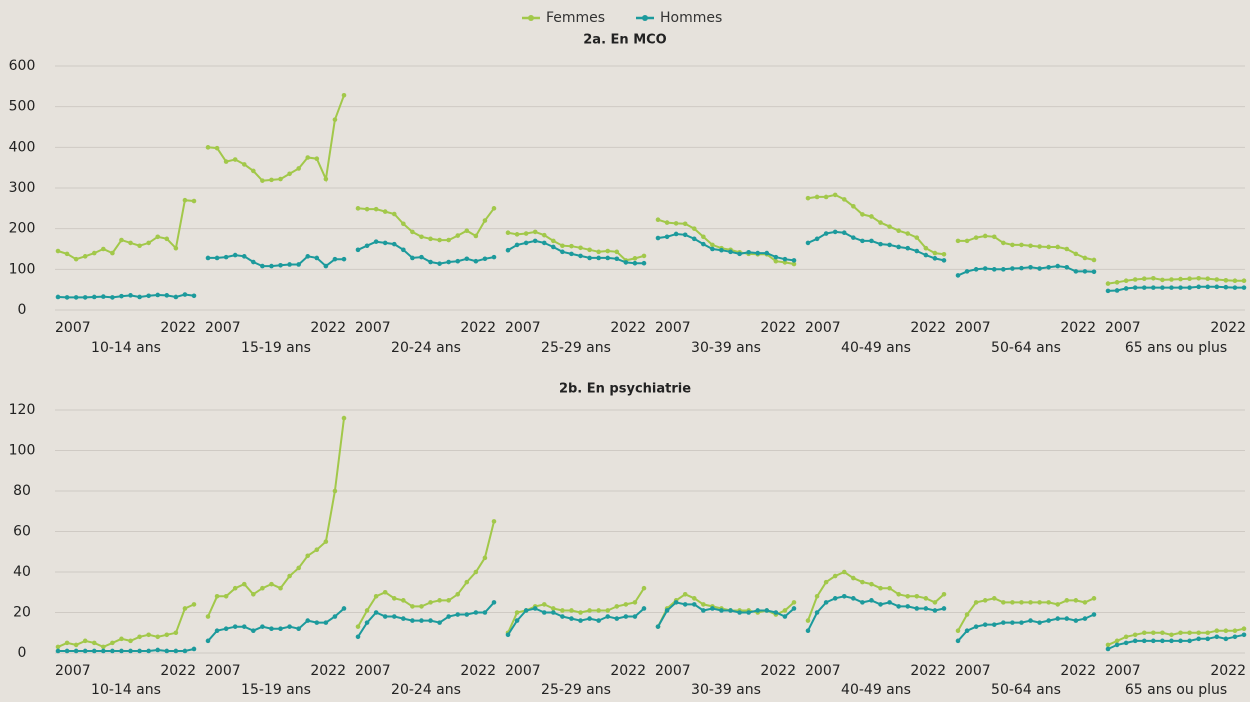  What do you see at coordinates (876, 348) in the screenshot?
I see `group-label: 40-49 ans` at bounding box center [876, 348].